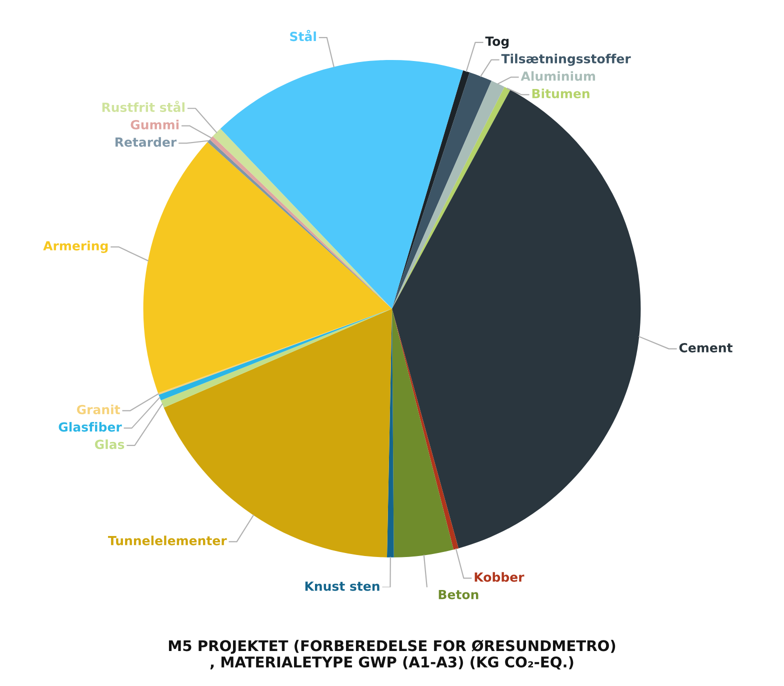 The height and width of the screenshot is (686, 784). Describe the element at coordinates (303, 36) in the screenshot. I see `slice-label: Stål` at that location.